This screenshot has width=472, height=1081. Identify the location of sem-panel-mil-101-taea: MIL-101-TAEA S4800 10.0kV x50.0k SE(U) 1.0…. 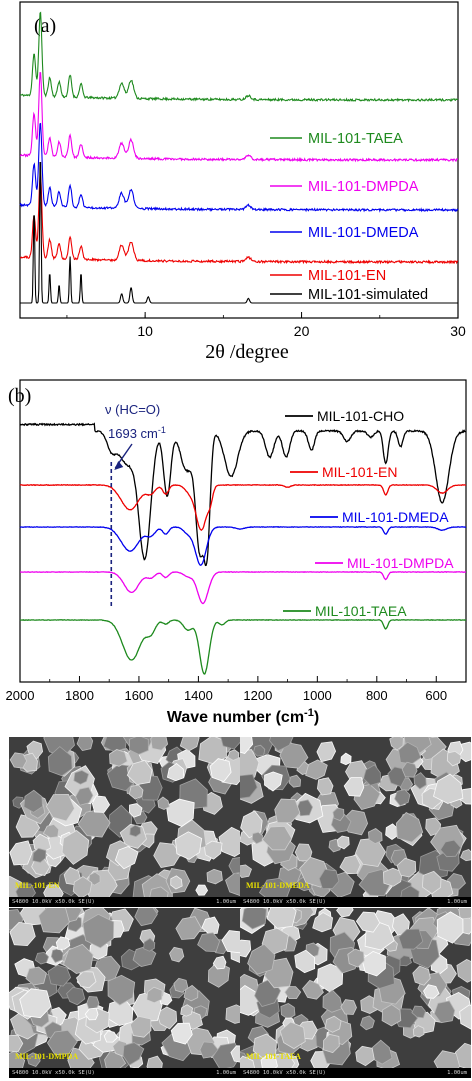
(355, 993).